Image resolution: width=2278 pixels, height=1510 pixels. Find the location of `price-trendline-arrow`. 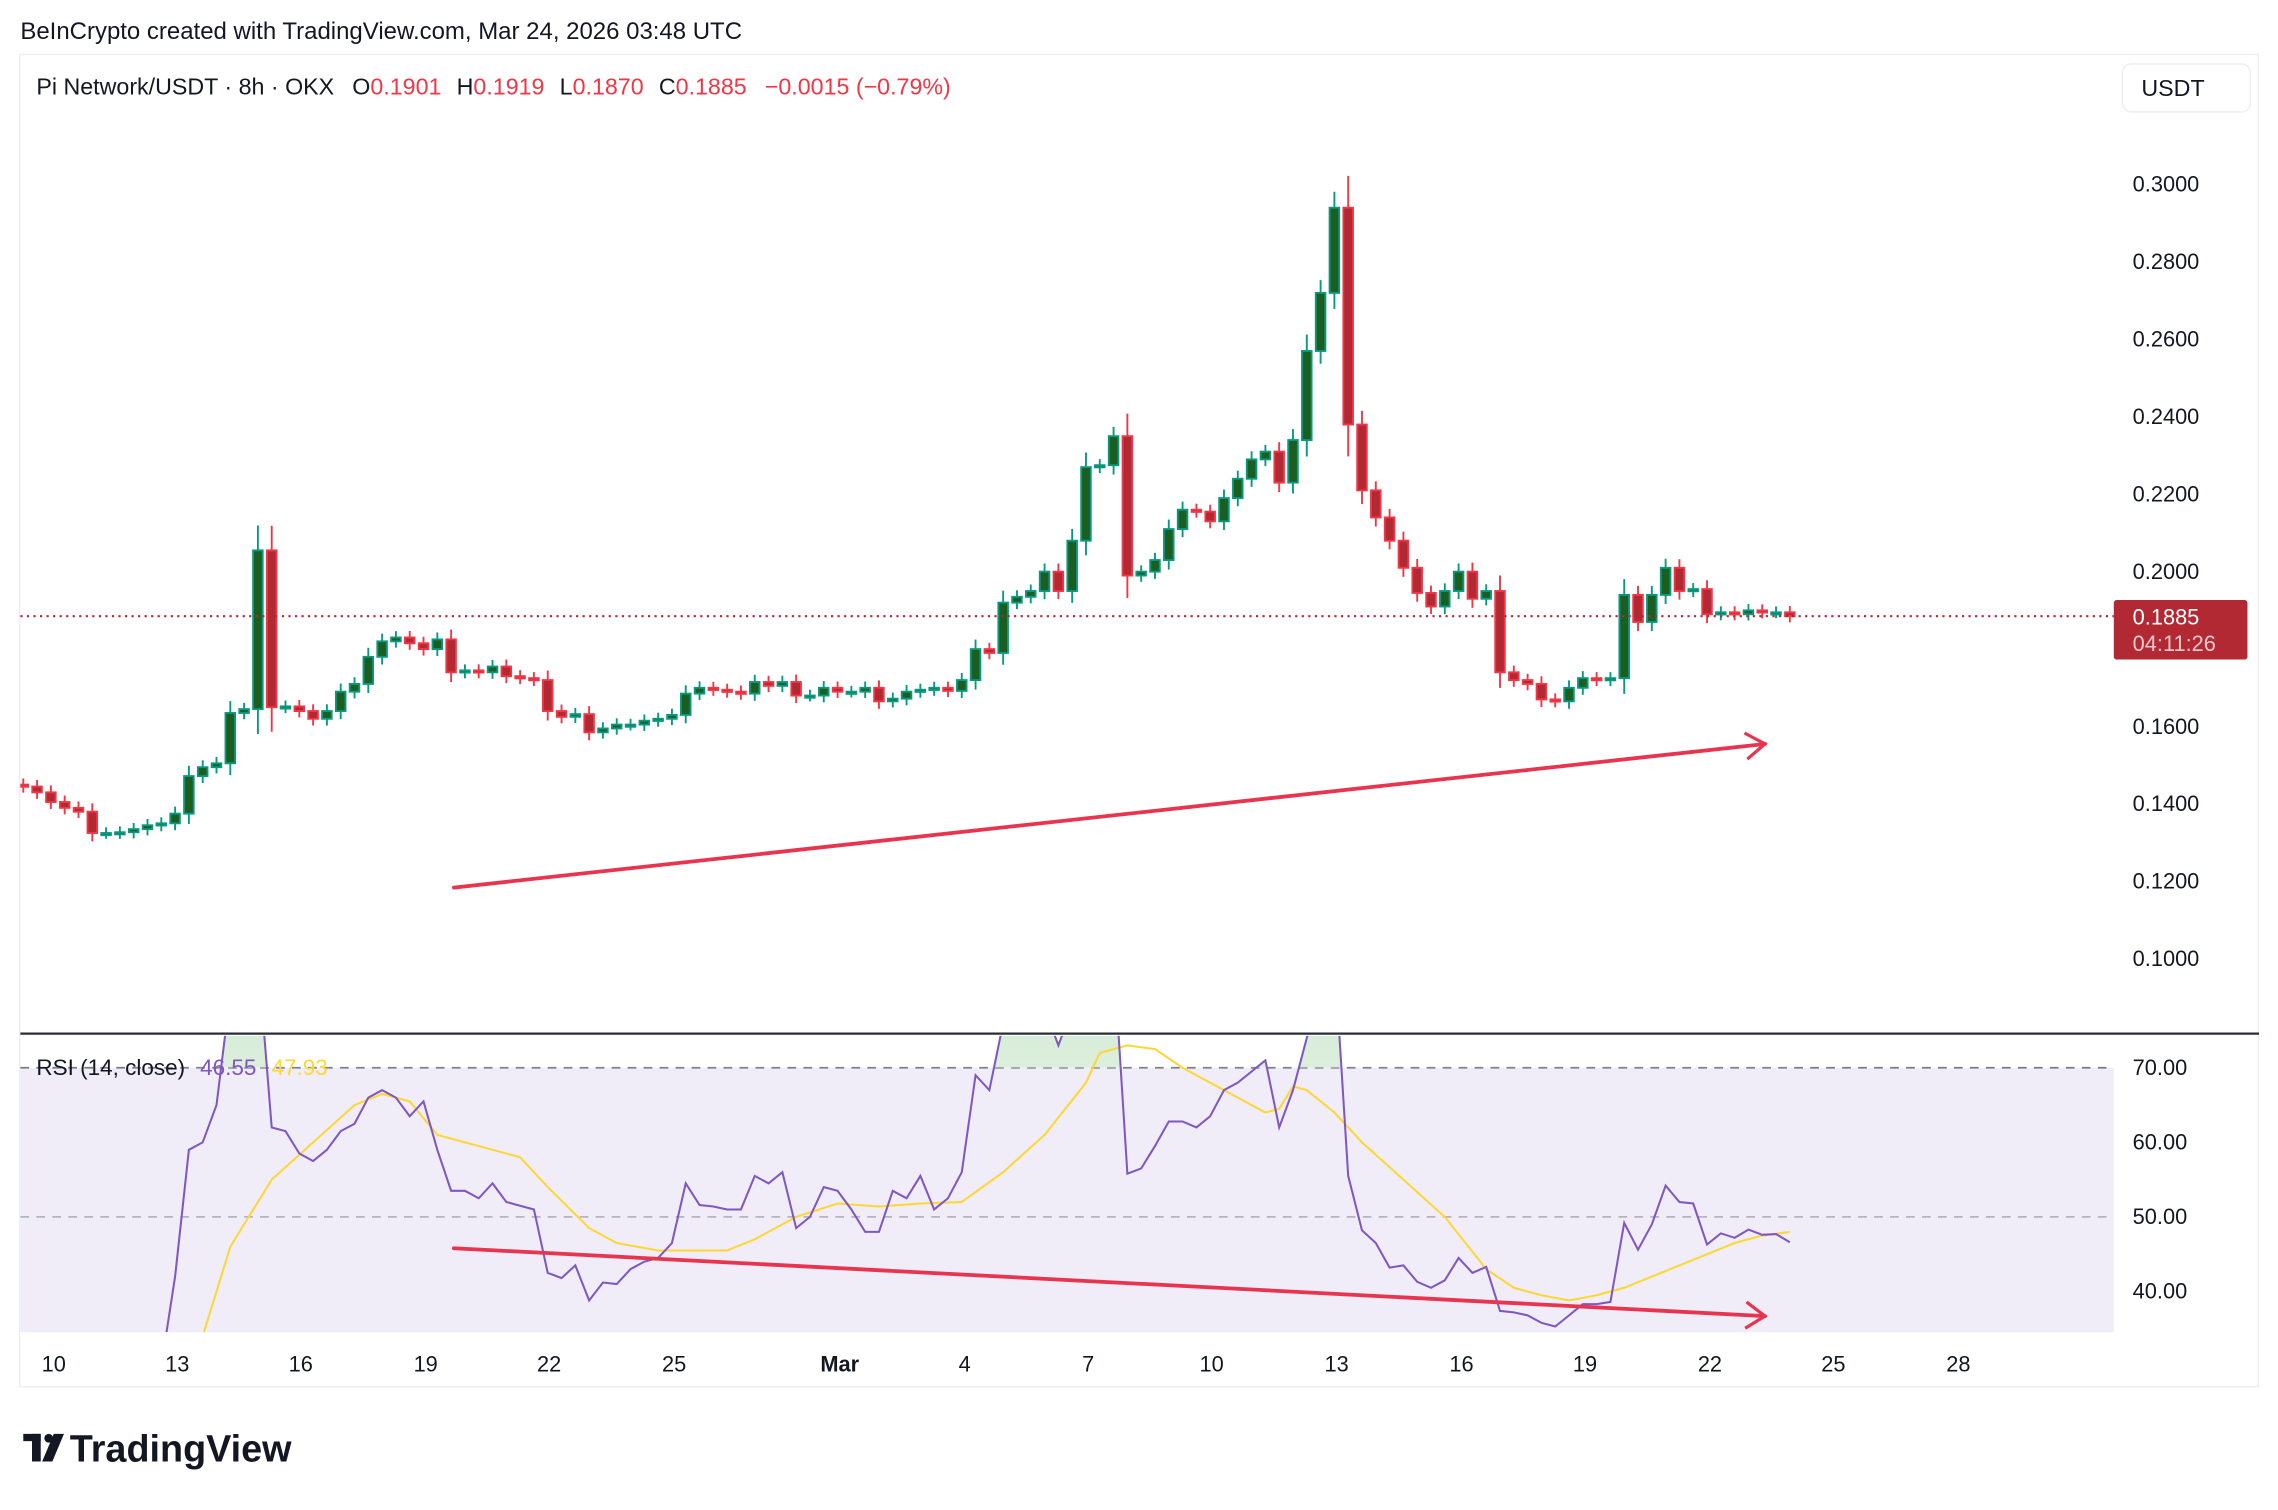

price-trendline-arrow is located at coordinates (1109, 810).